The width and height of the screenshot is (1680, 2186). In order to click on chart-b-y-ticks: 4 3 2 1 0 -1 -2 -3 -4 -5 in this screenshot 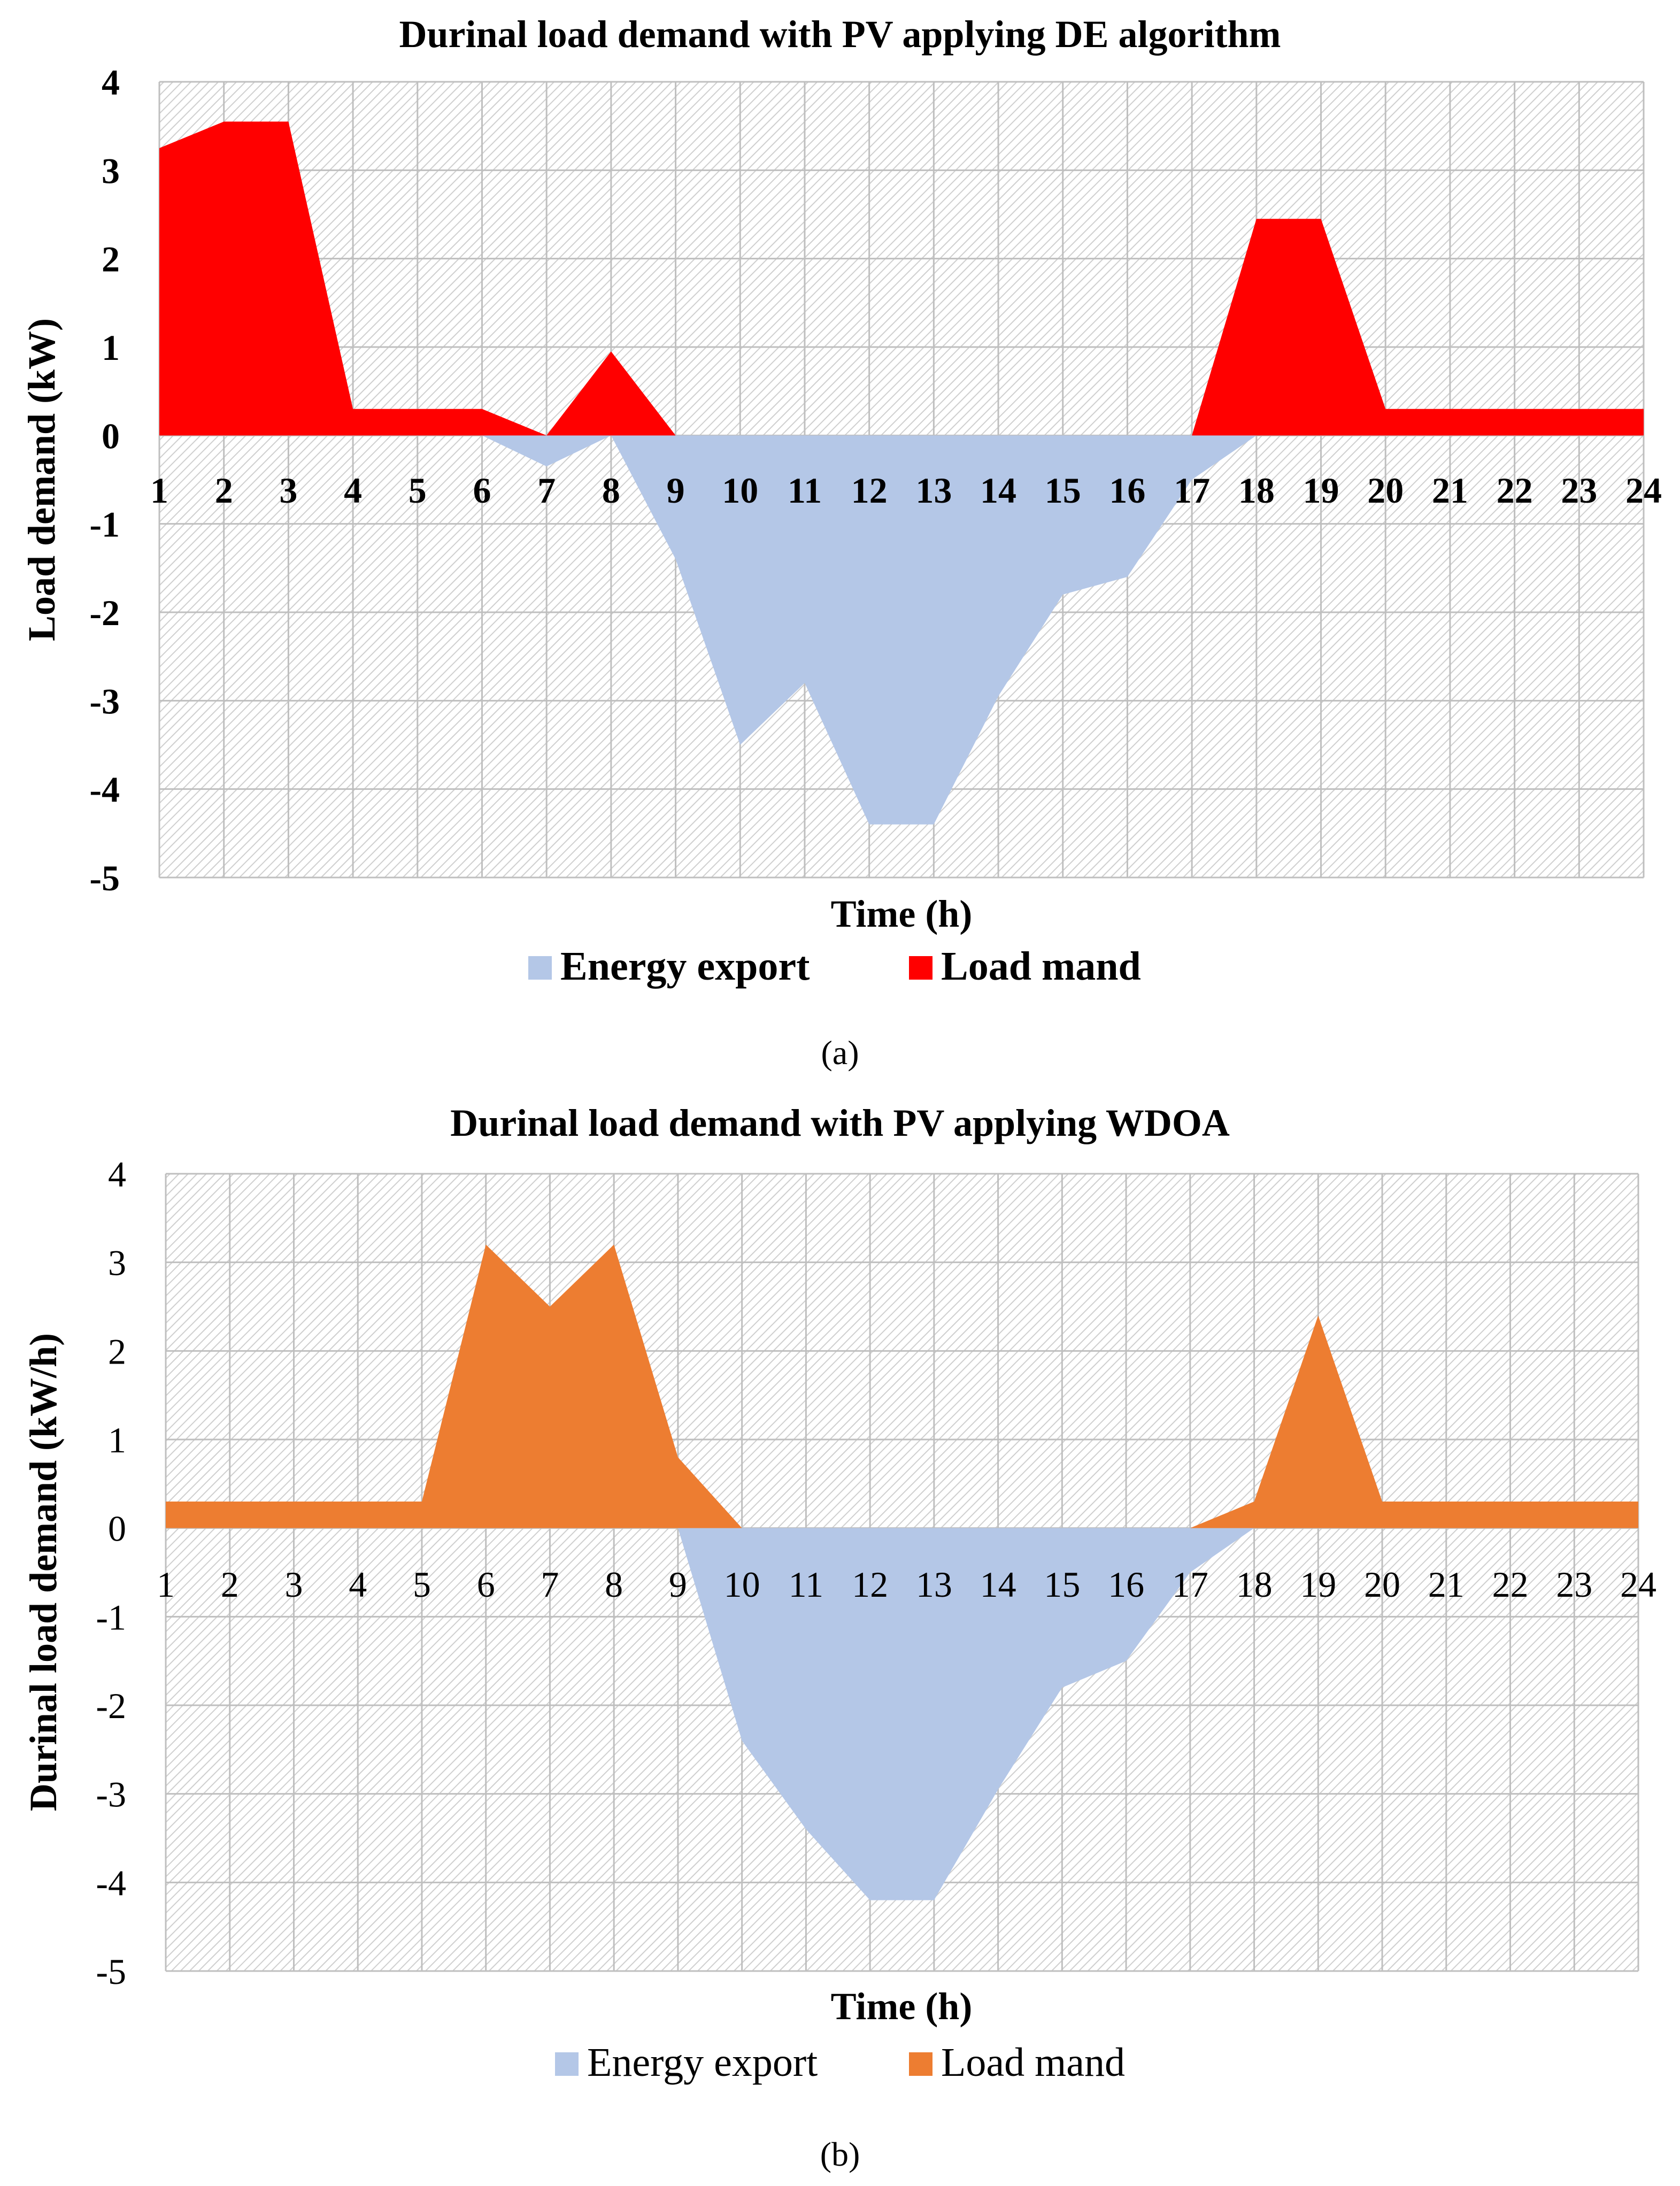, I will do `click(111, 1573)`.